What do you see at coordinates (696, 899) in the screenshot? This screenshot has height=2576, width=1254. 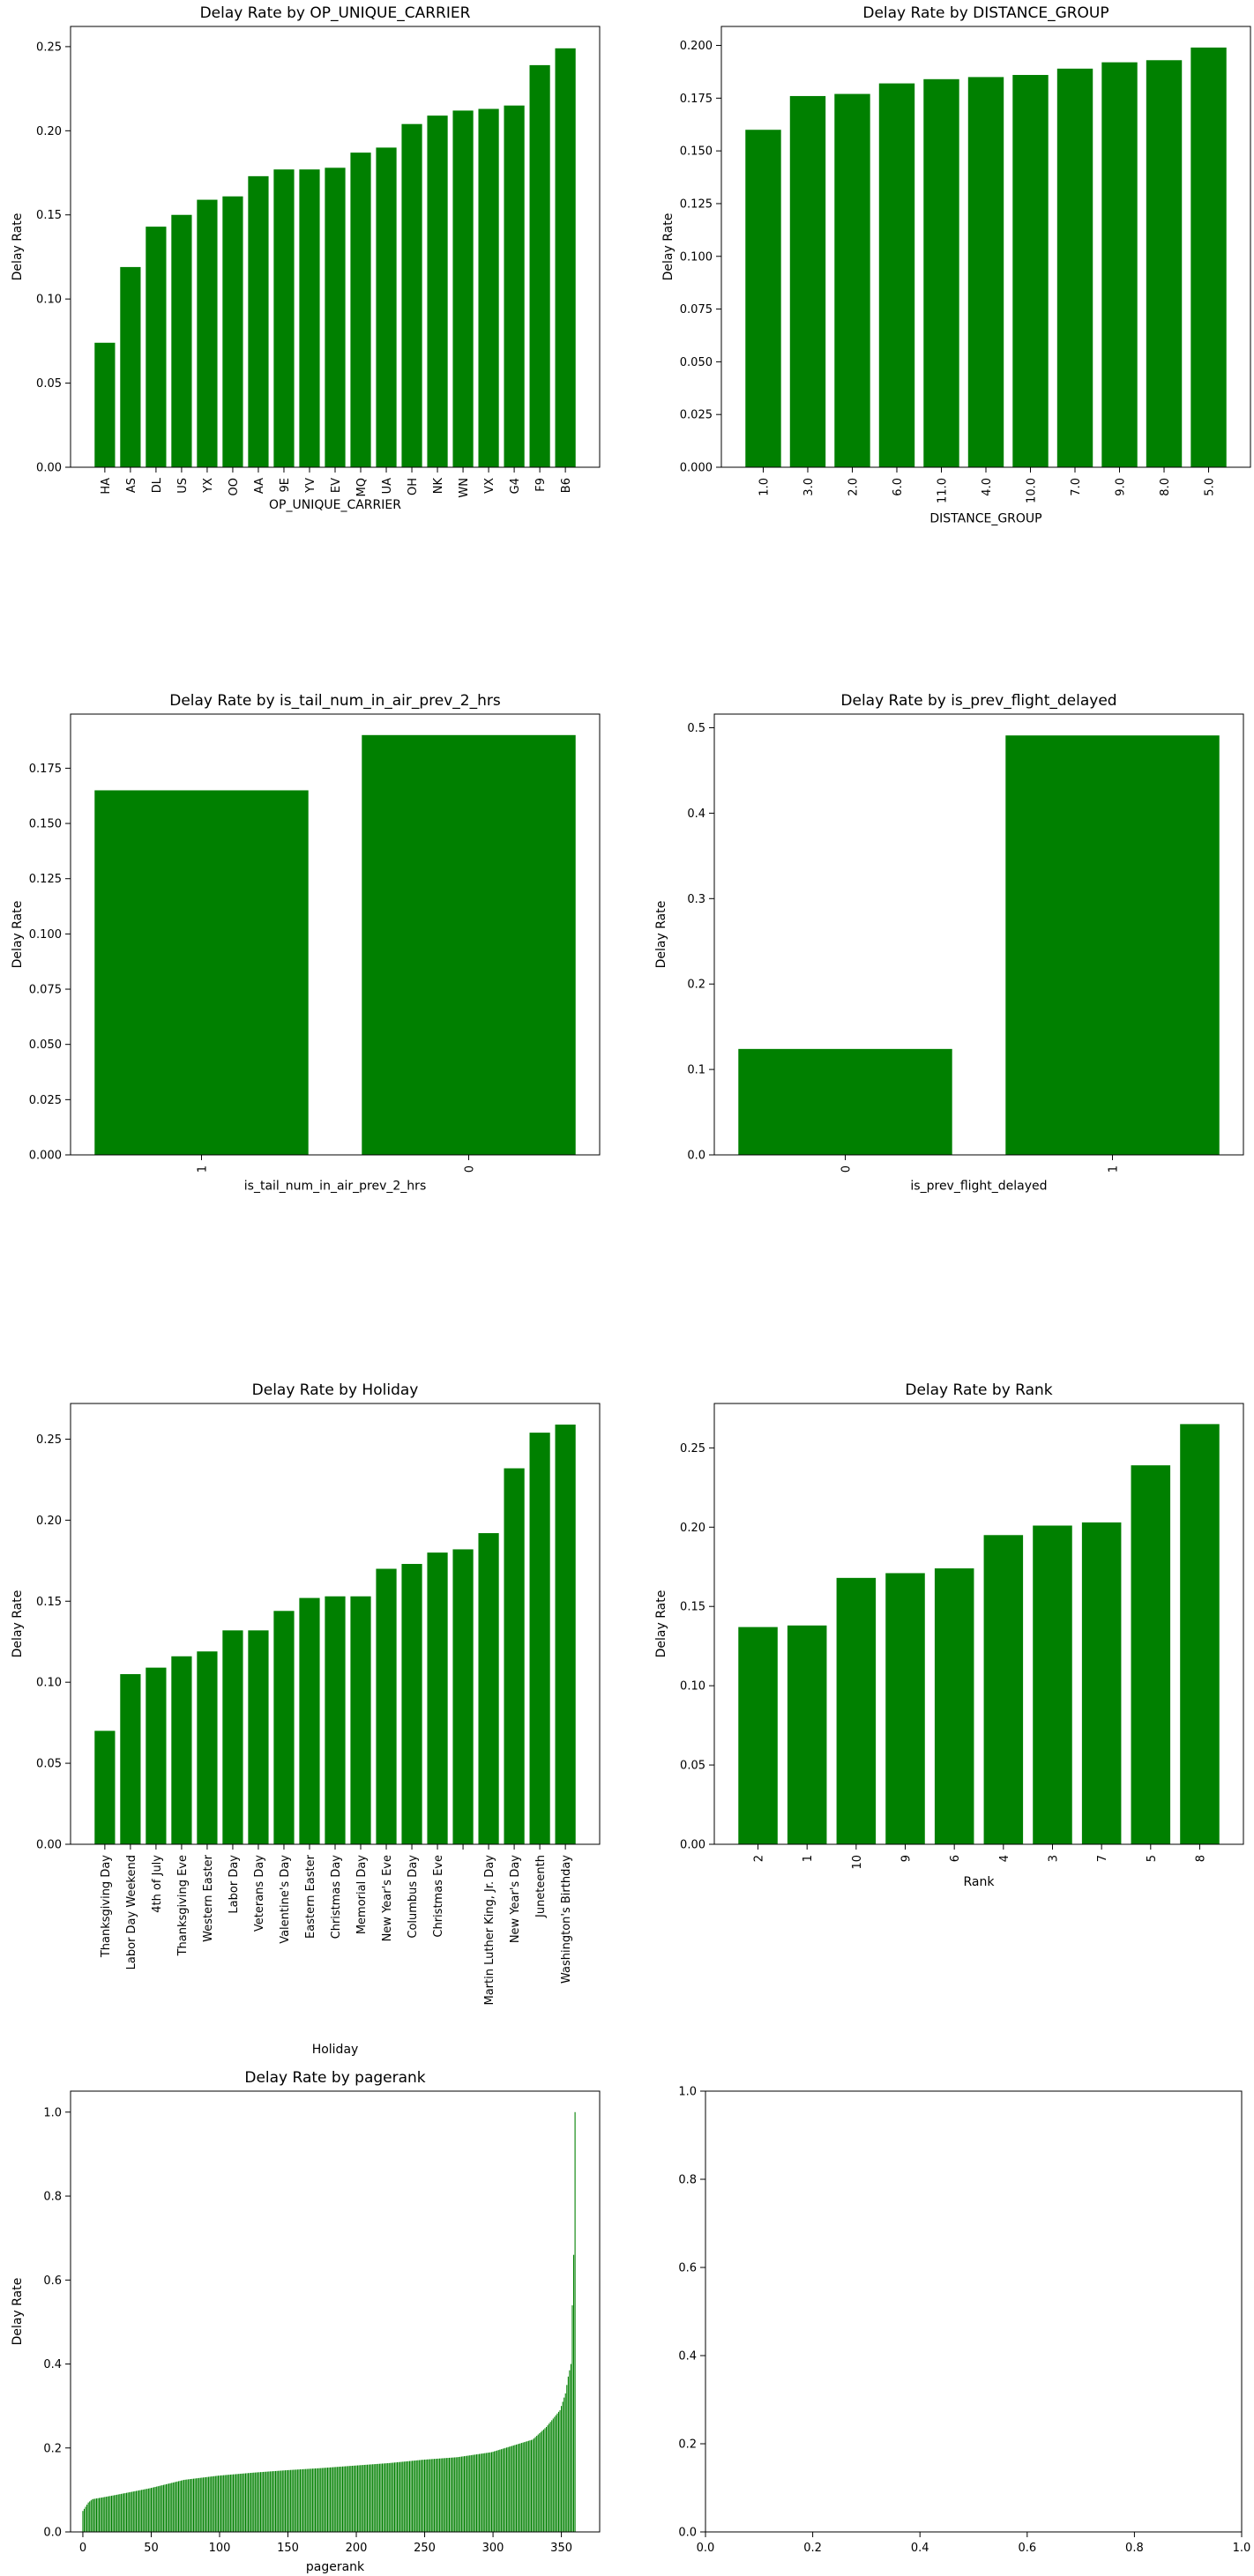 I see `y-tick-label: 0.3` at bounding box center [696, 899].